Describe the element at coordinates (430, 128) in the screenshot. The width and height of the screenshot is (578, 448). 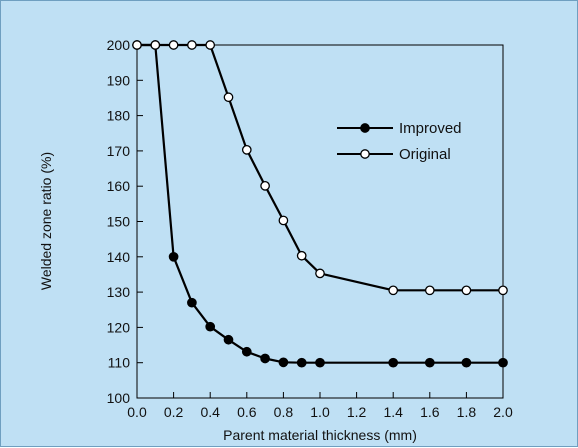
I see `legend-label-improved: Improved` at that location.